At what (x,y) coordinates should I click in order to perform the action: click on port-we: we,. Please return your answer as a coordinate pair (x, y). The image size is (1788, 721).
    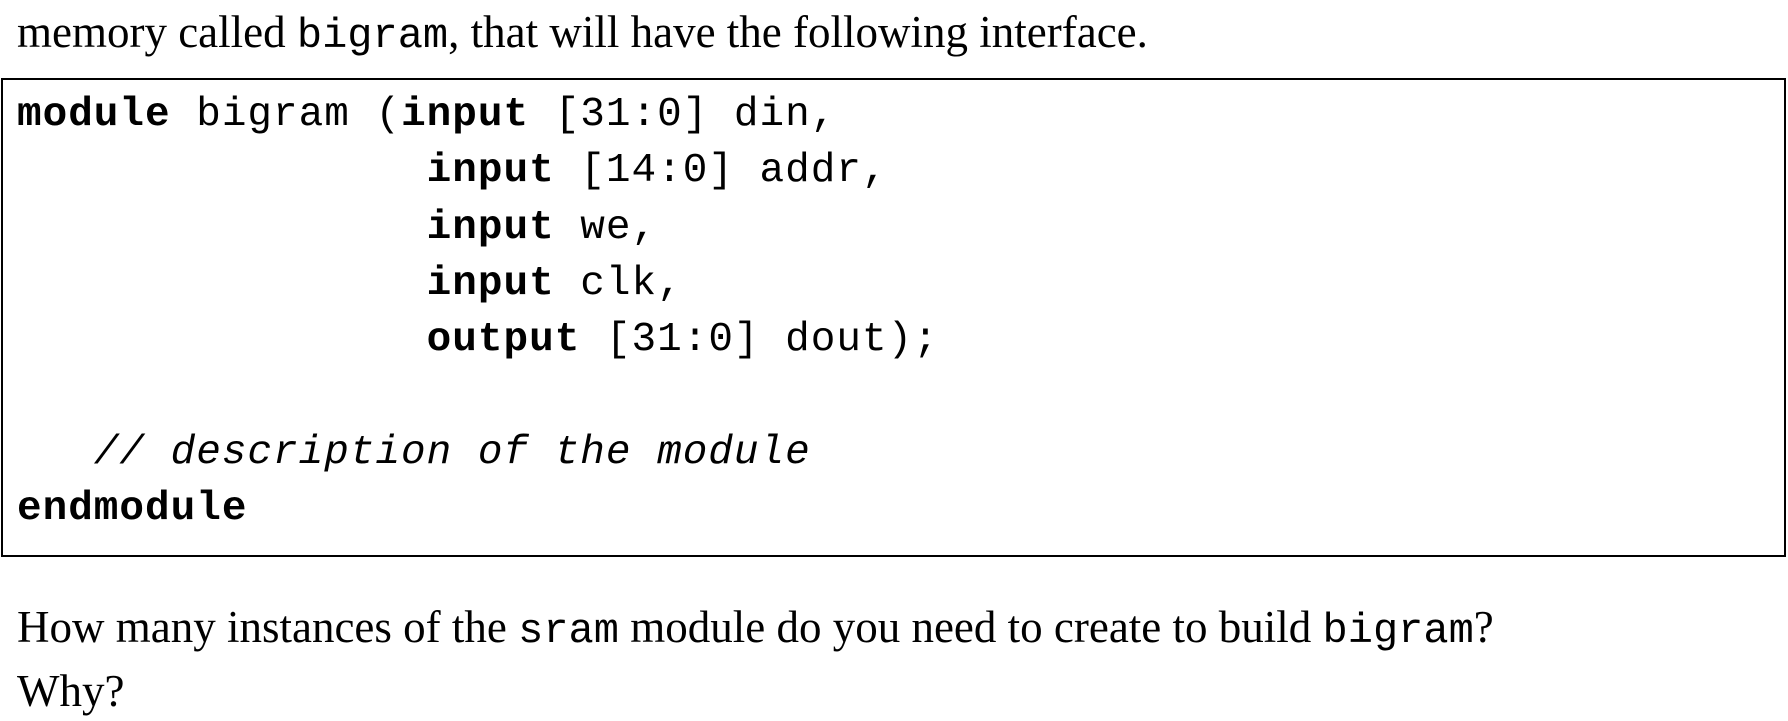
    Looking at the image, I should click on (606, 227).